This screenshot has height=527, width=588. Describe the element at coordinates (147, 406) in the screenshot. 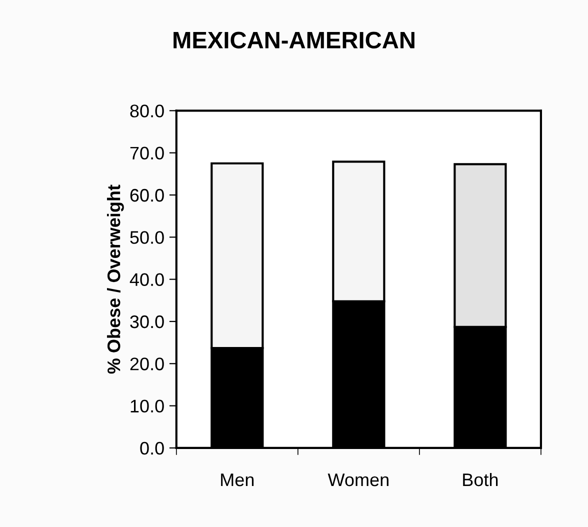

I see `y-tick-label: 10.0` at that location.